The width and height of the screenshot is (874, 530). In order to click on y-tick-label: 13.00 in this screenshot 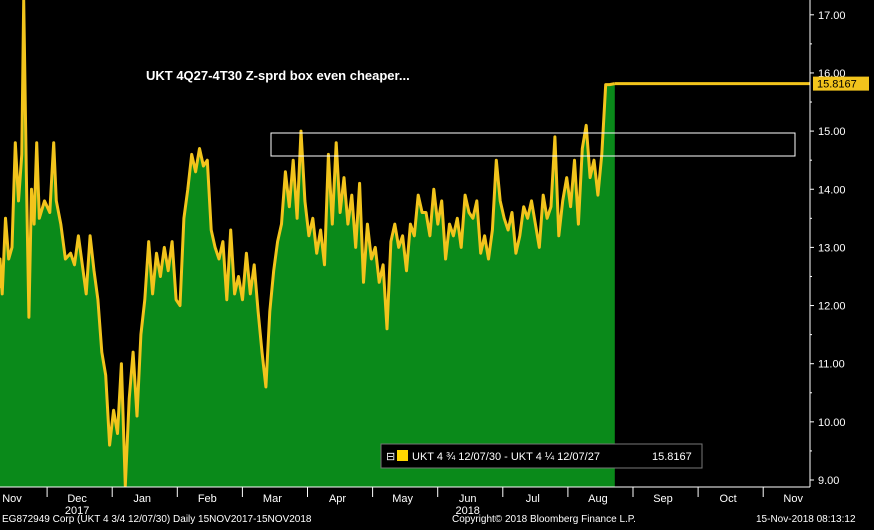, I will do `click(832, 248)`.